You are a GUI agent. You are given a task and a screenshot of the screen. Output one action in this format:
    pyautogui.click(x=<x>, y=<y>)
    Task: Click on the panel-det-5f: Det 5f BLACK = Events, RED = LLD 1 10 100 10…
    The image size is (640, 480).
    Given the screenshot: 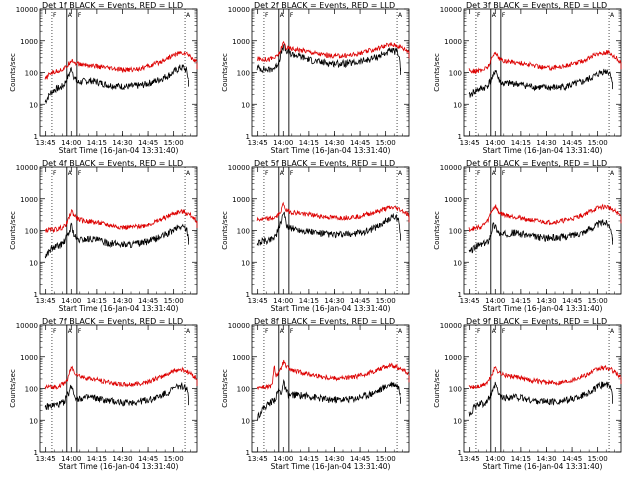 What is the action you would take?
    pyautogui.click(x=315, y=236)
    